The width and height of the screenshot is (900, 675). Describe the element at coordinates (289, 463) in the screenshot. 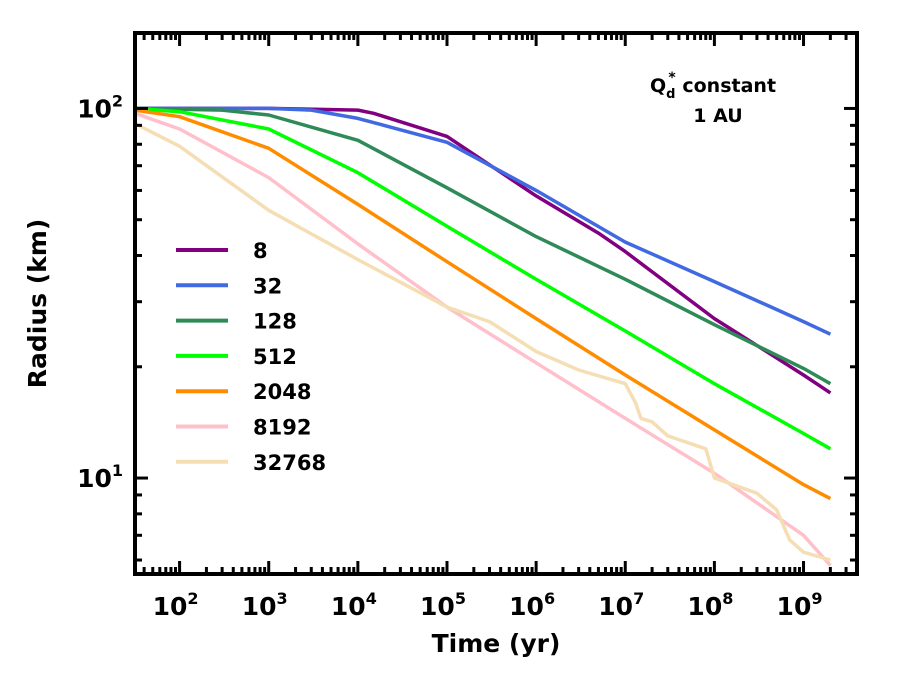

I see `legend-label: 32768` at that location.